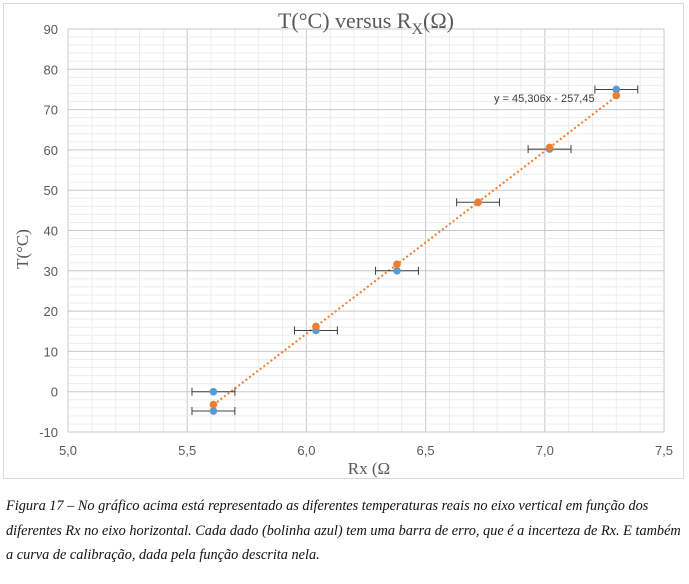 This screenshot has width=689, height=584. Describe the element at coordinates (187, 450) in the screenshot. I see `x-tick-label: 5,5` at that location.